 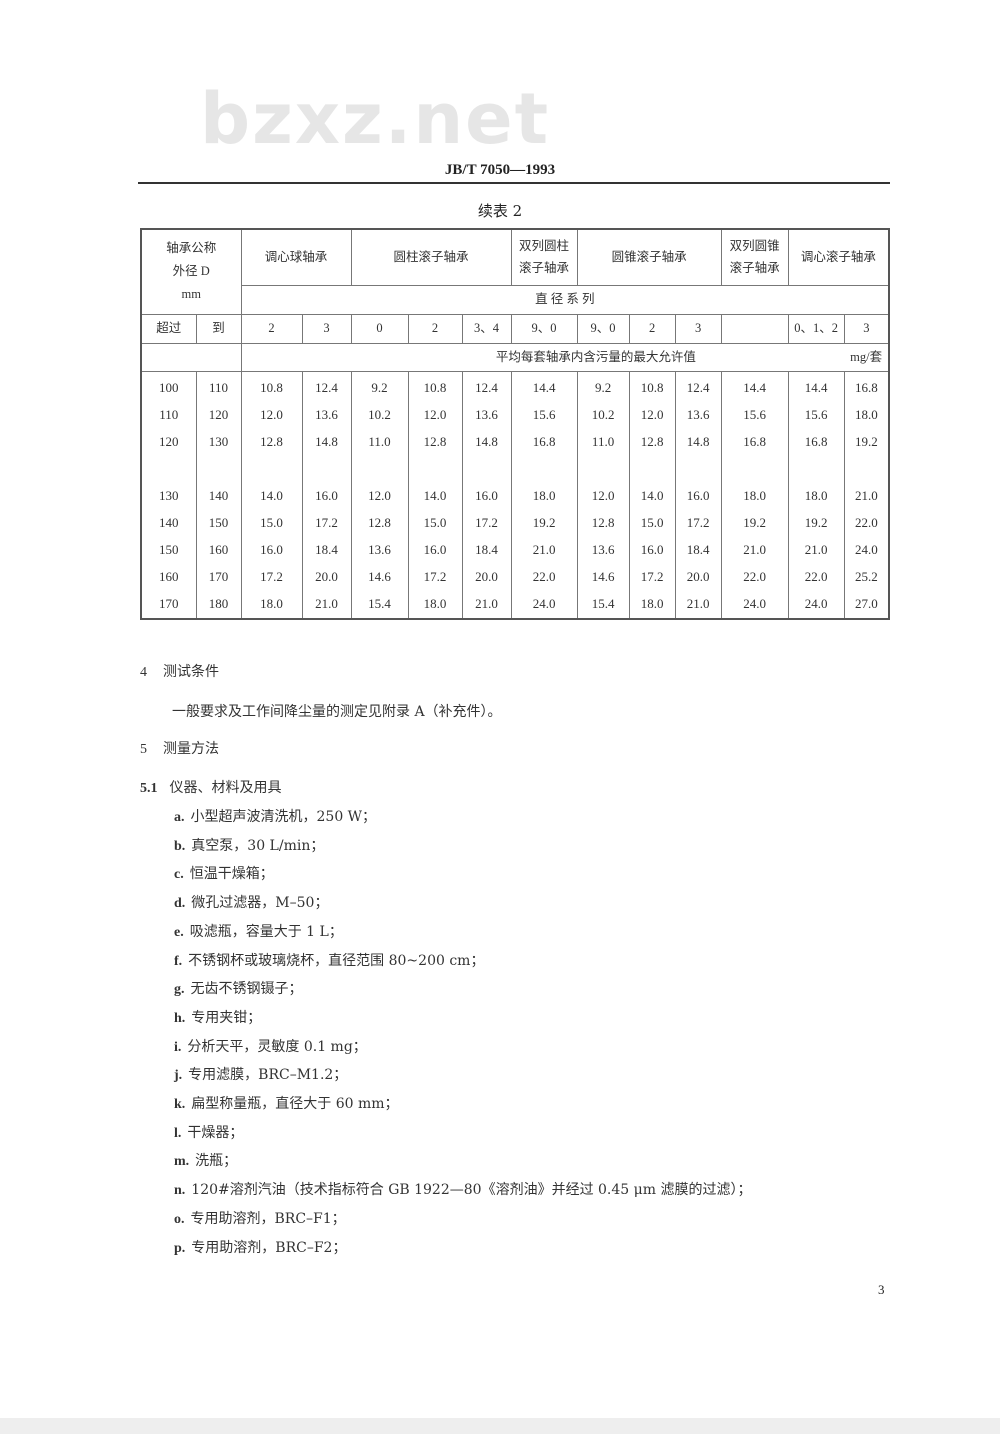 What do you see at coordinates (544, 257) in the screenshot?
I see `type-header-text: 双列圆柱滚子轴承` at bounding box center [544, 257].